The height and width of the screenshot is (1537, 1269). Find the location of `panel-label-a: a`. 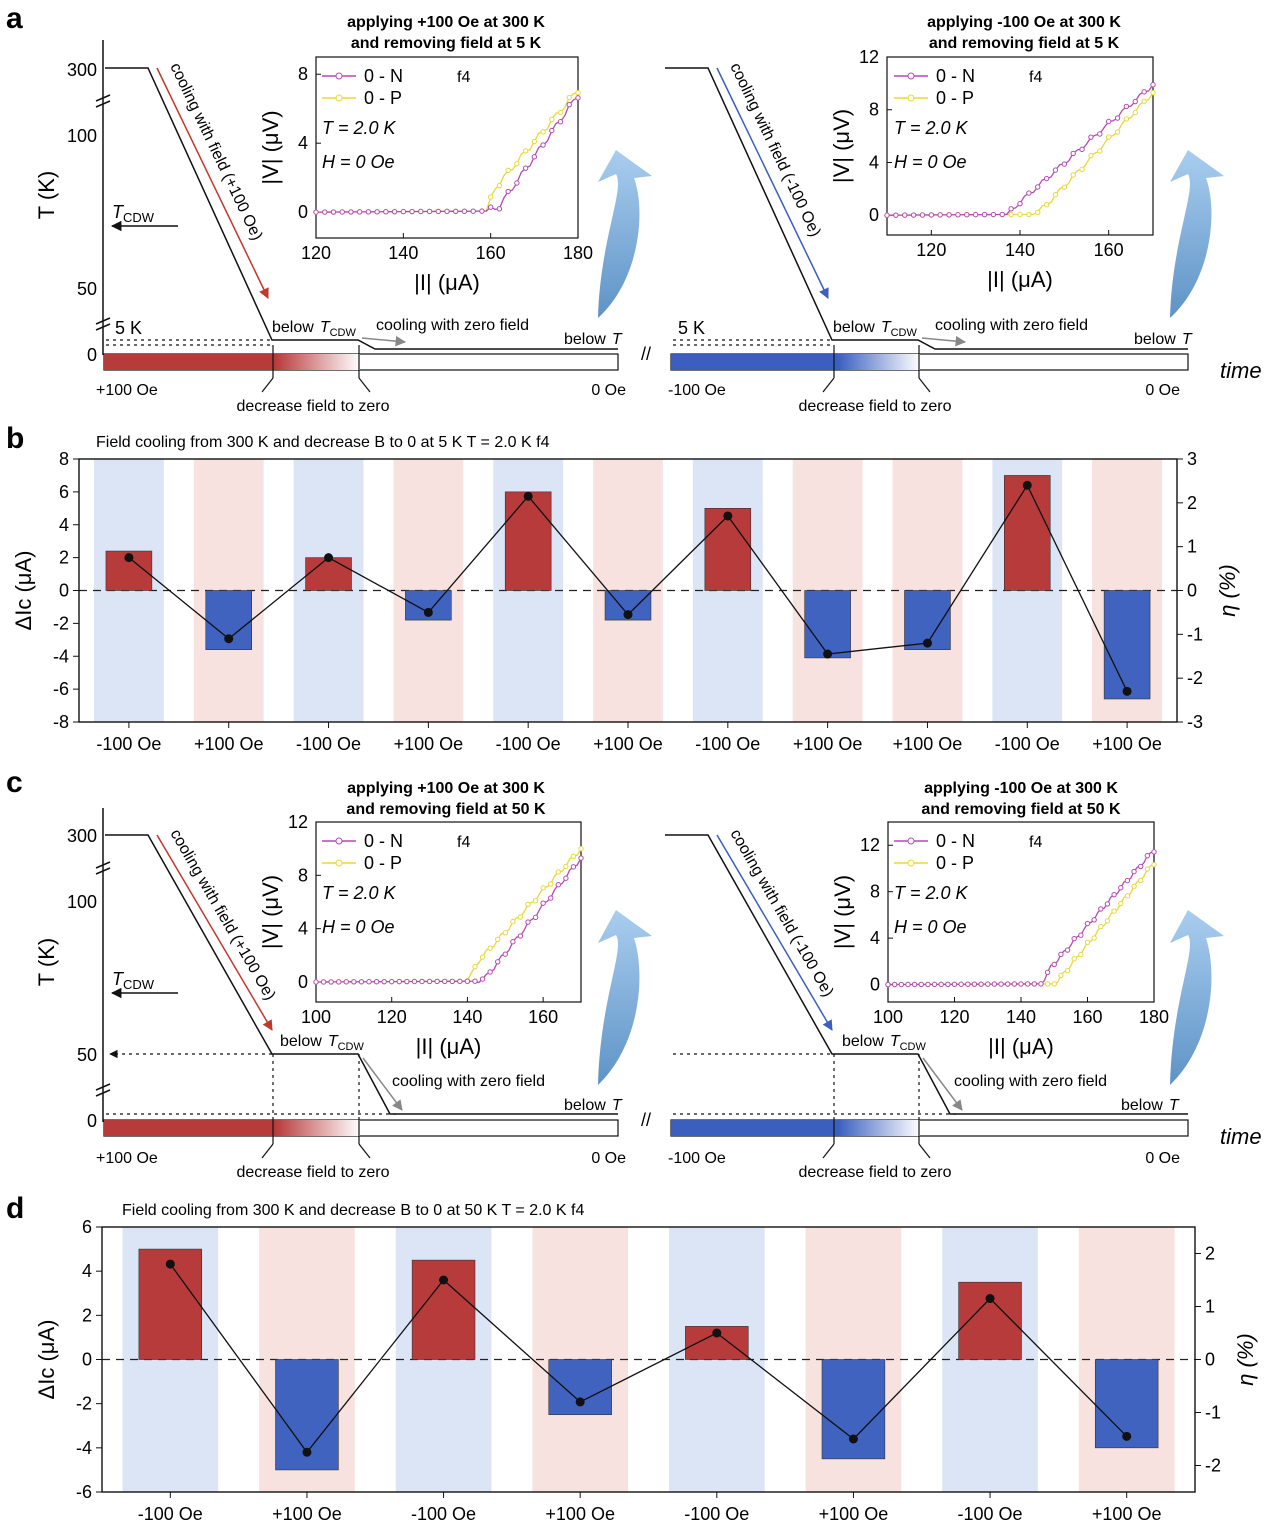

panel-label-a: a is located at coordinates (14, 18).